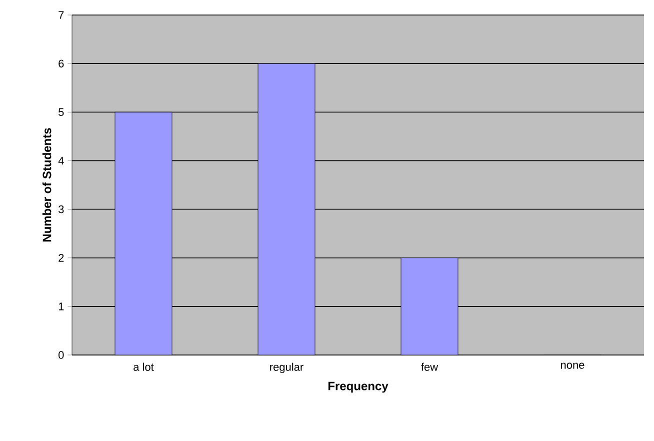  I want to click on y-tick-label: 2, so click(61, 258).